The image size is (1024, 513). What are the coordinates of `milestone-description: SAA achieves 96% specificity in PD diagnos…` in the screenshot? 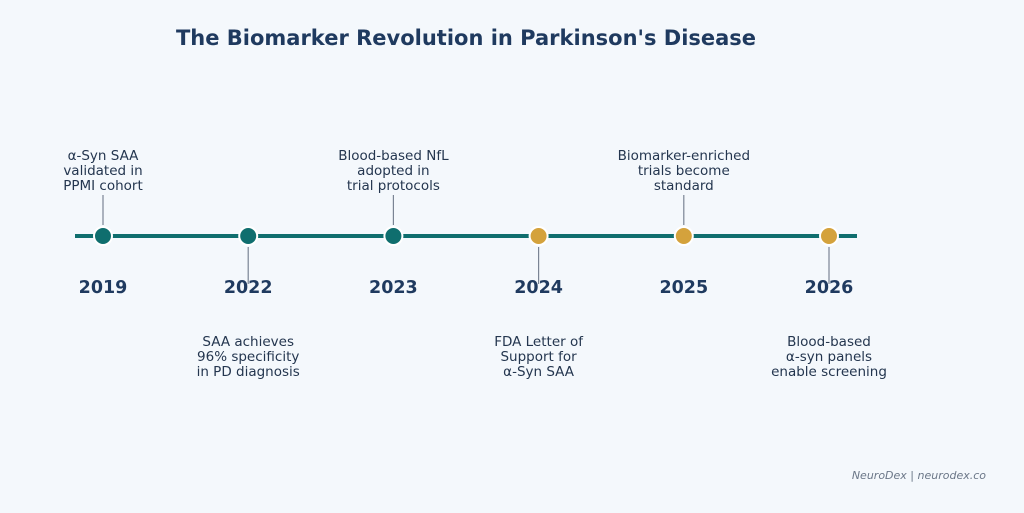 It's located at (248, 357).